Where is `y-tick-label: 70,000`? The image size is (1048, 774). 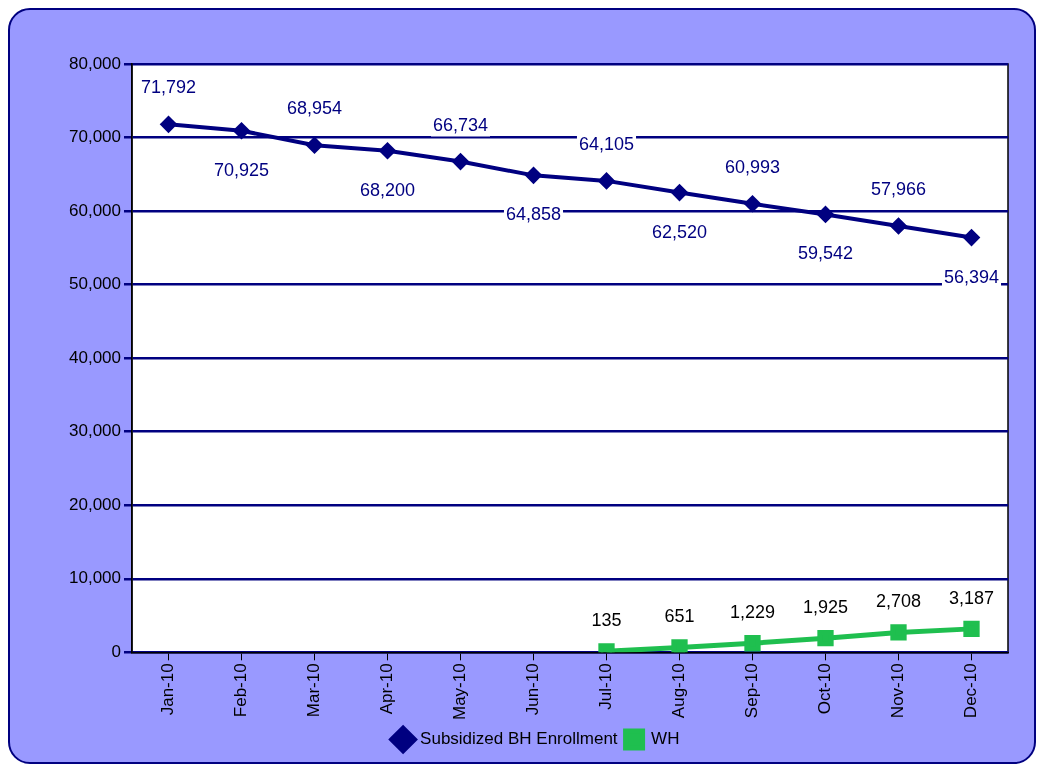 y-tick-label: 70,000 is located at coordinates (95, 137).